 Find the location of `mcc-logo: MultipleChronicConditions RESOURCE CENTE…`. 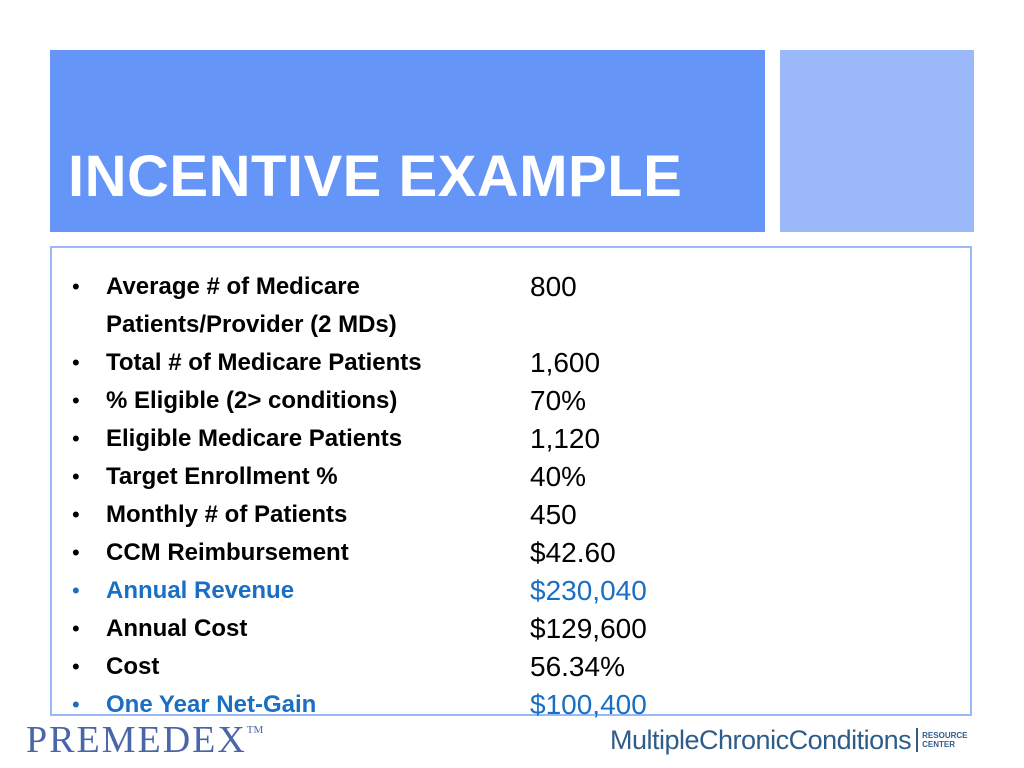

mcc-logo: MultipleChronicConditions RESOURCE CENTE… is located at coordinates (789, 740).